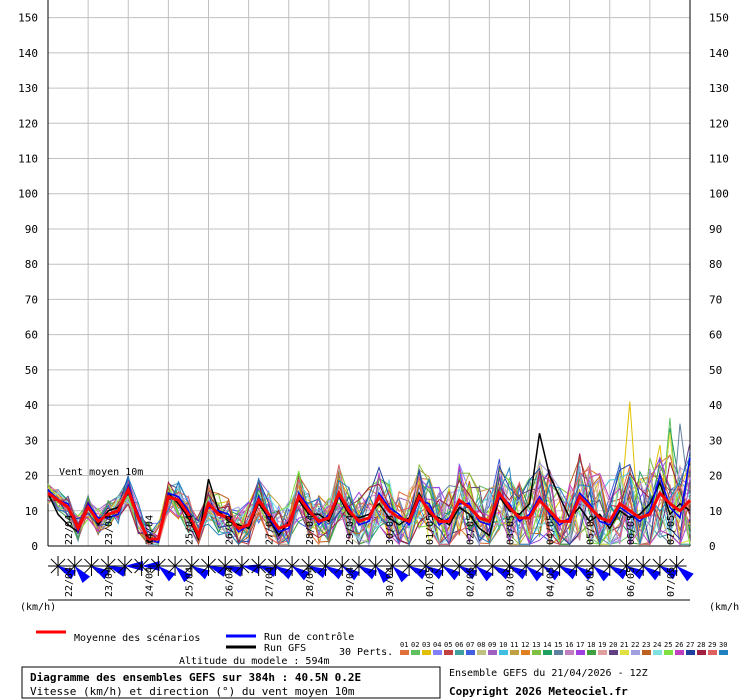 Image resolution: width=740 pixels, height=700 pixels. I want to click on date-label-top: 28/04, so click(310, 530).